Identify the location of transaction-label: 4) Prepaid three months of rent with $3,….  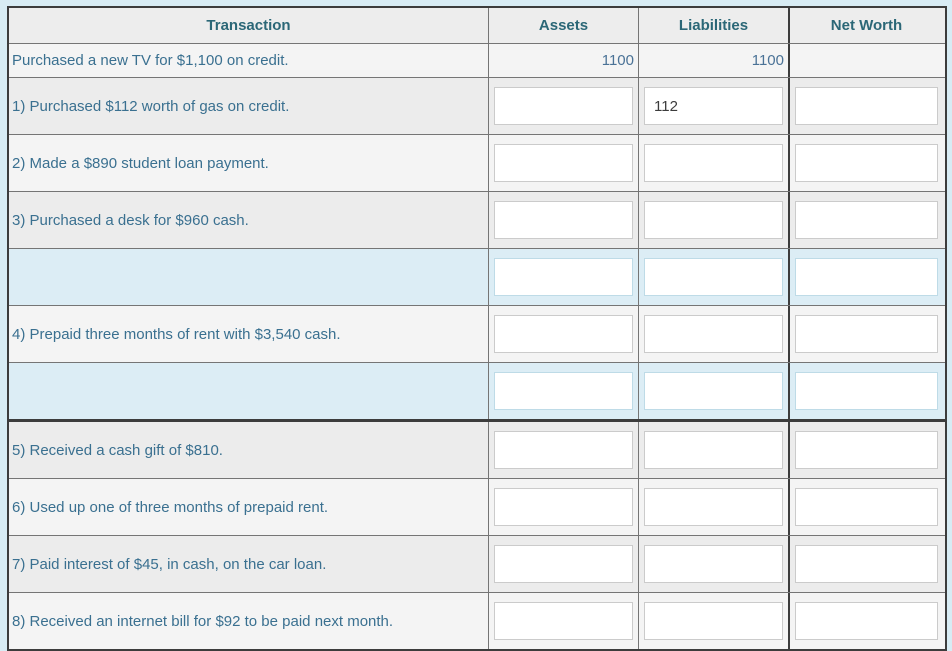
(176, 334).